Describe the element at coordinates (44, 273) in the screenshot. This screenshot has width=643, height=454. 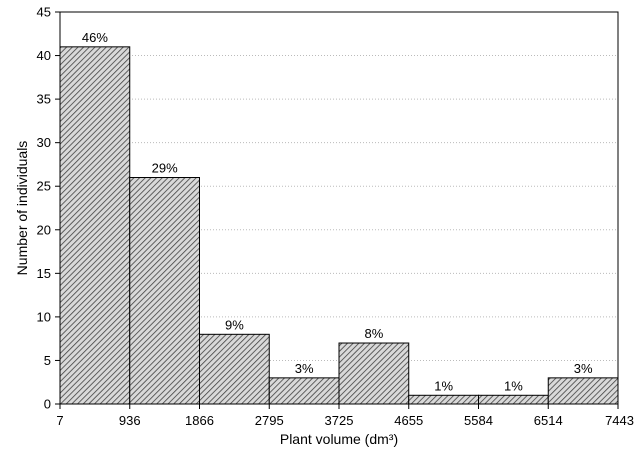
I see `y-tick-label: 15` at that location.